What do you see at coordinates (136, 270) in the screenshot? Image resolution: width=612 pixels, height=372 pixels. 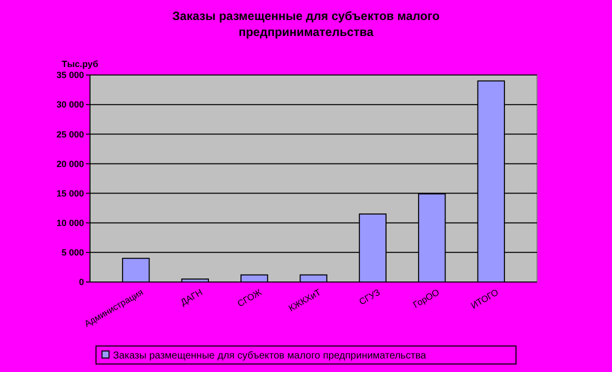 I see `bar` at bounding box center [136, 270].